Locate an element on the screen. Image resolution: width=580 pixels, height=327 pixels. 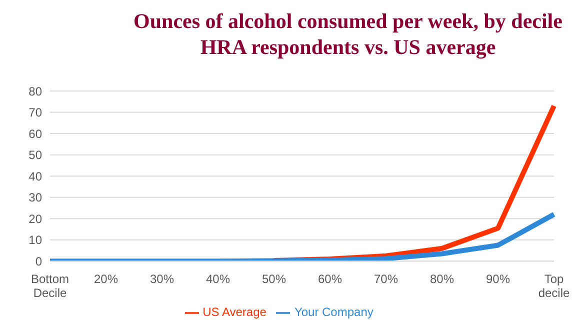
x-tick-label: 20% is located at coordinates (106, 279).